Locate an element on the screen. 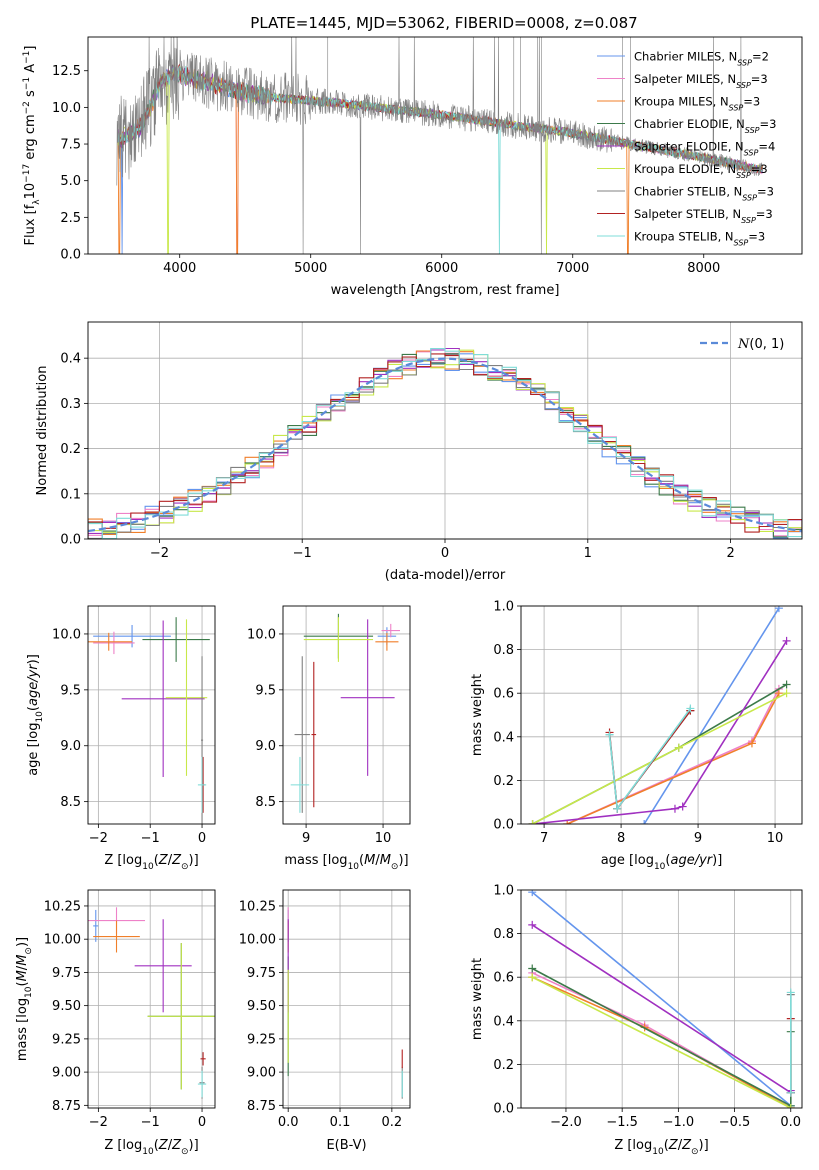  legend-entry-chabrier-elodie: Chabrier ELODIE, NSSP=3 is located at coordinates (705, 126).